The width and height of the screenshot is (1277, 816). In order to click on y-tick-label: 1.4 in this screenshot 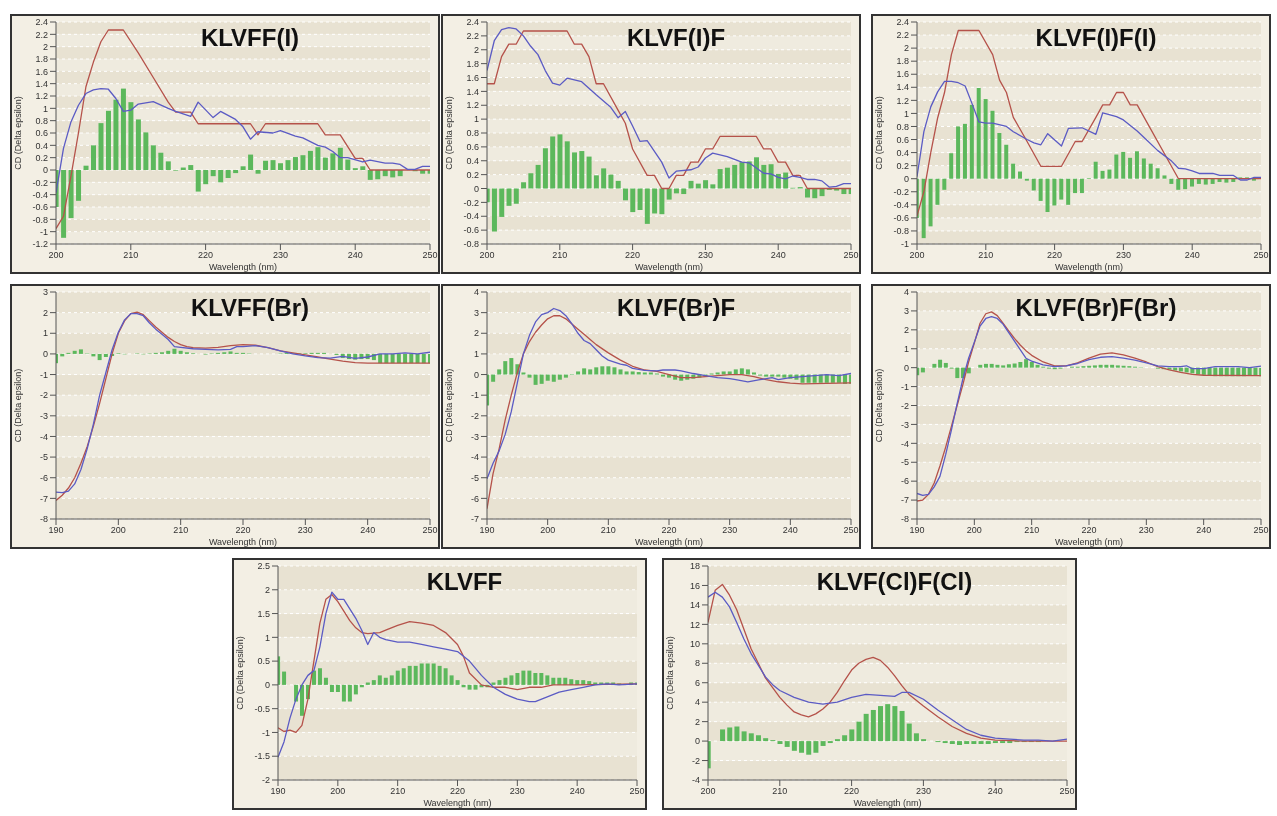, I will do `click(472, 91)`.